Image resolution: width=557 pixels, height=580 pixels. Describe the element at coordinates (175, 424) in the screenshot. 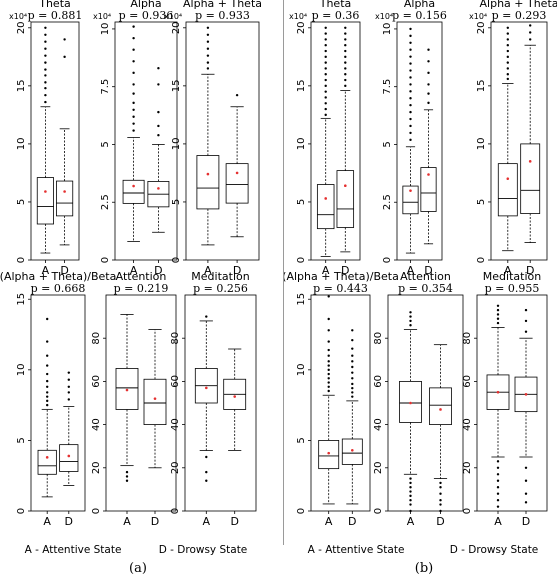

I see `y-tick-label: 40` at that location.